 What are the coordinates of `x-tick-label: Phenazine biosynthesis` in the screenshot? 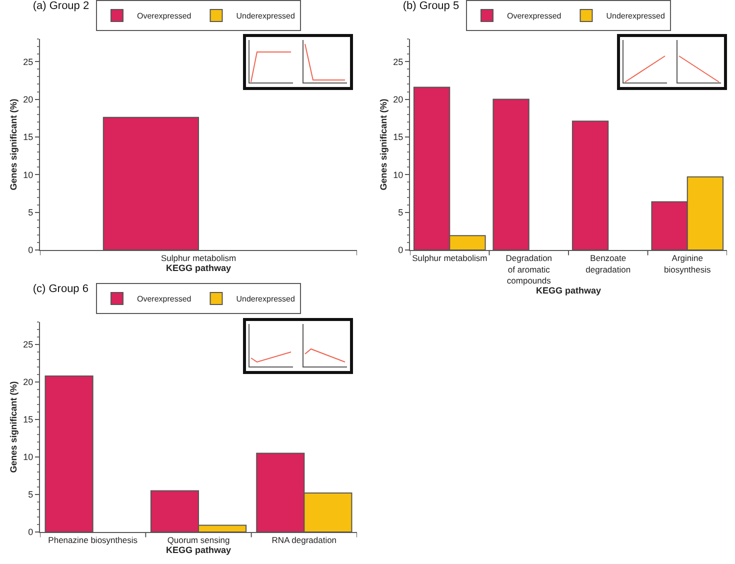 It's located at (93, 540).